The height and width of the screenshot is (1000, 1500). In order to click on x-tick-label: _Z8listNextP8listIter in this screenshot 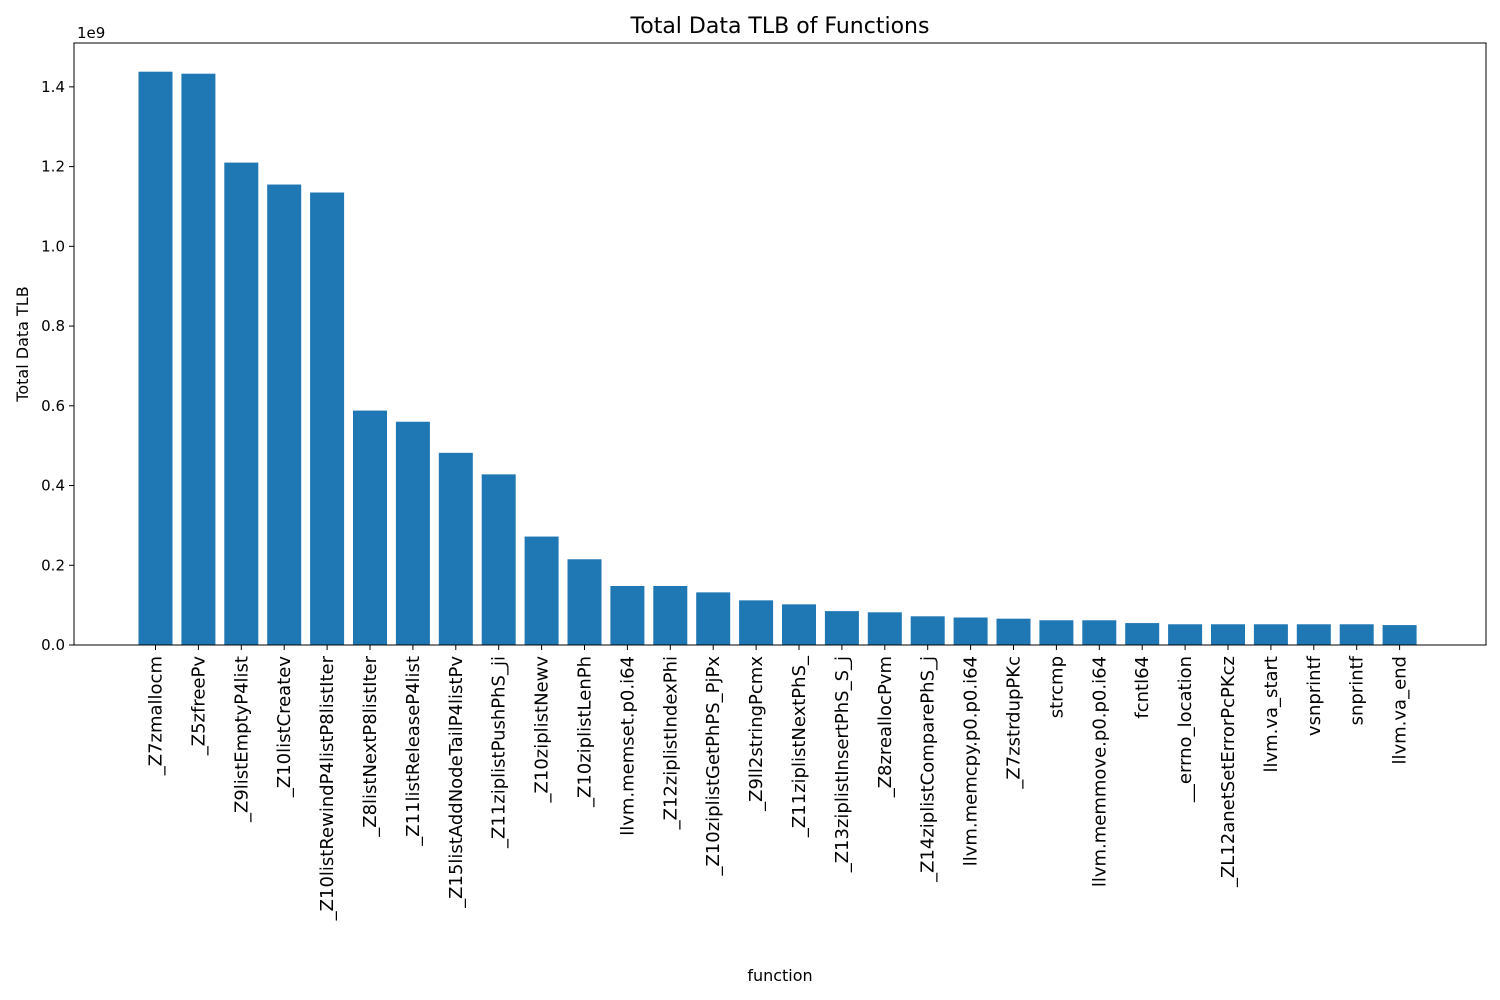, I will do `click(370, 746)`.